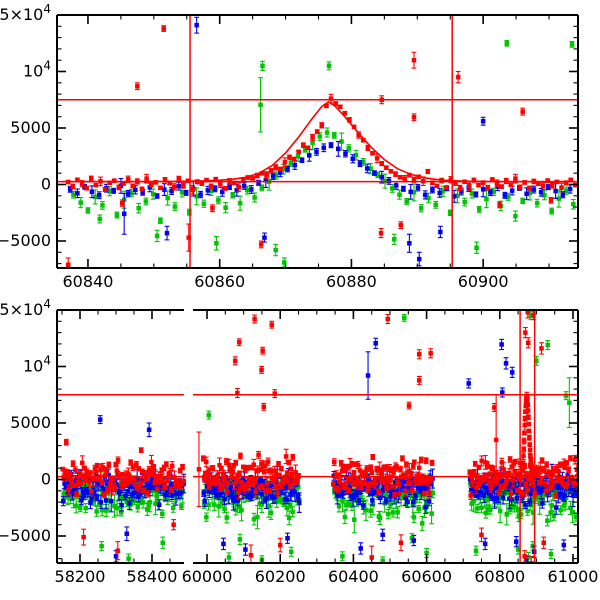 This screenshot has height=600, width=600. What do you see at coordinates (152, 576) in the screenshot?
I see `x-tick-label: 58400` at bounding box center [152, 576].